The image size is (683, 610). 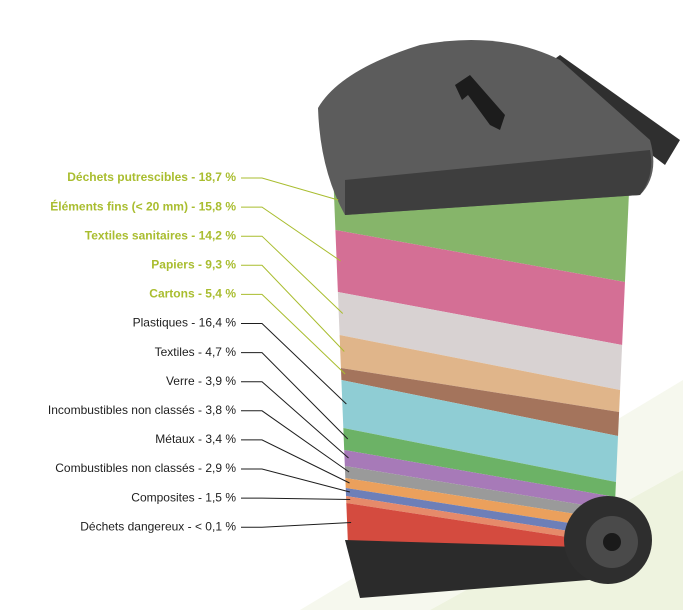 I want to click on layer-label: Papiers - 9,3 %, so click(x=193, y=264).